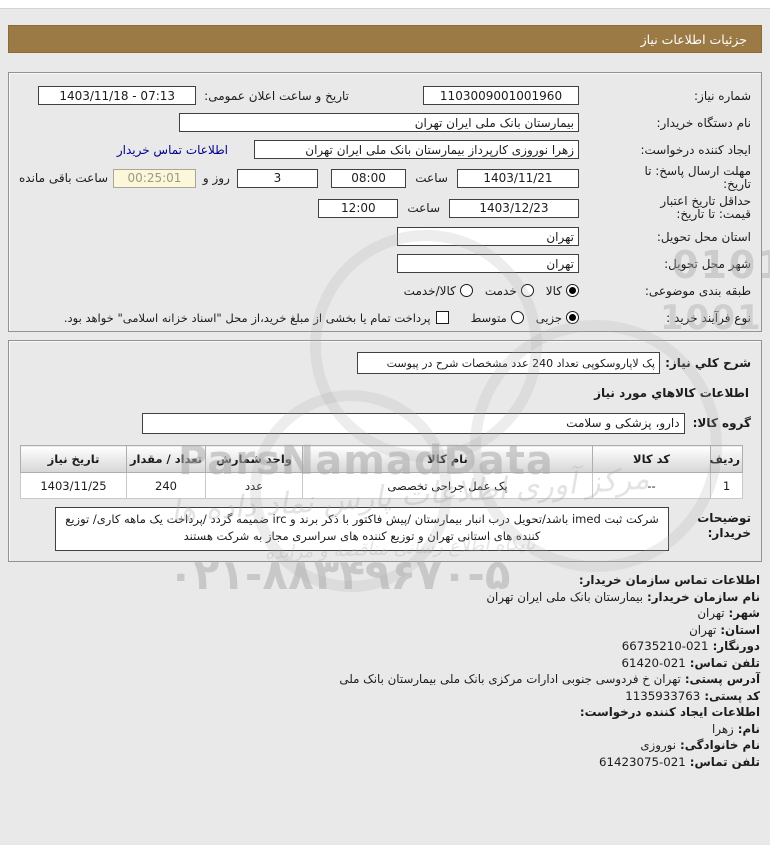  What do you see at coordinates (413, 423) in the screenshot?
I see `goods-group-field: دارو، پزشکی و سلامت` at bounding box center [413, 423].